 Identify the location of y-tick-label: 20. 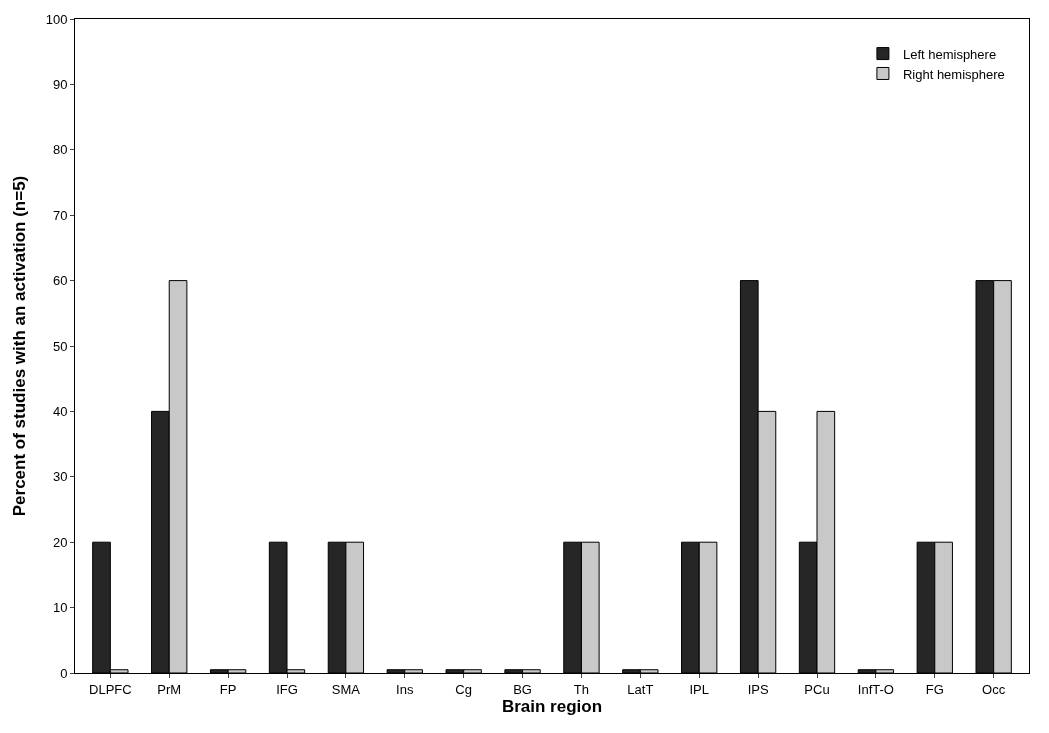
(60, 542).